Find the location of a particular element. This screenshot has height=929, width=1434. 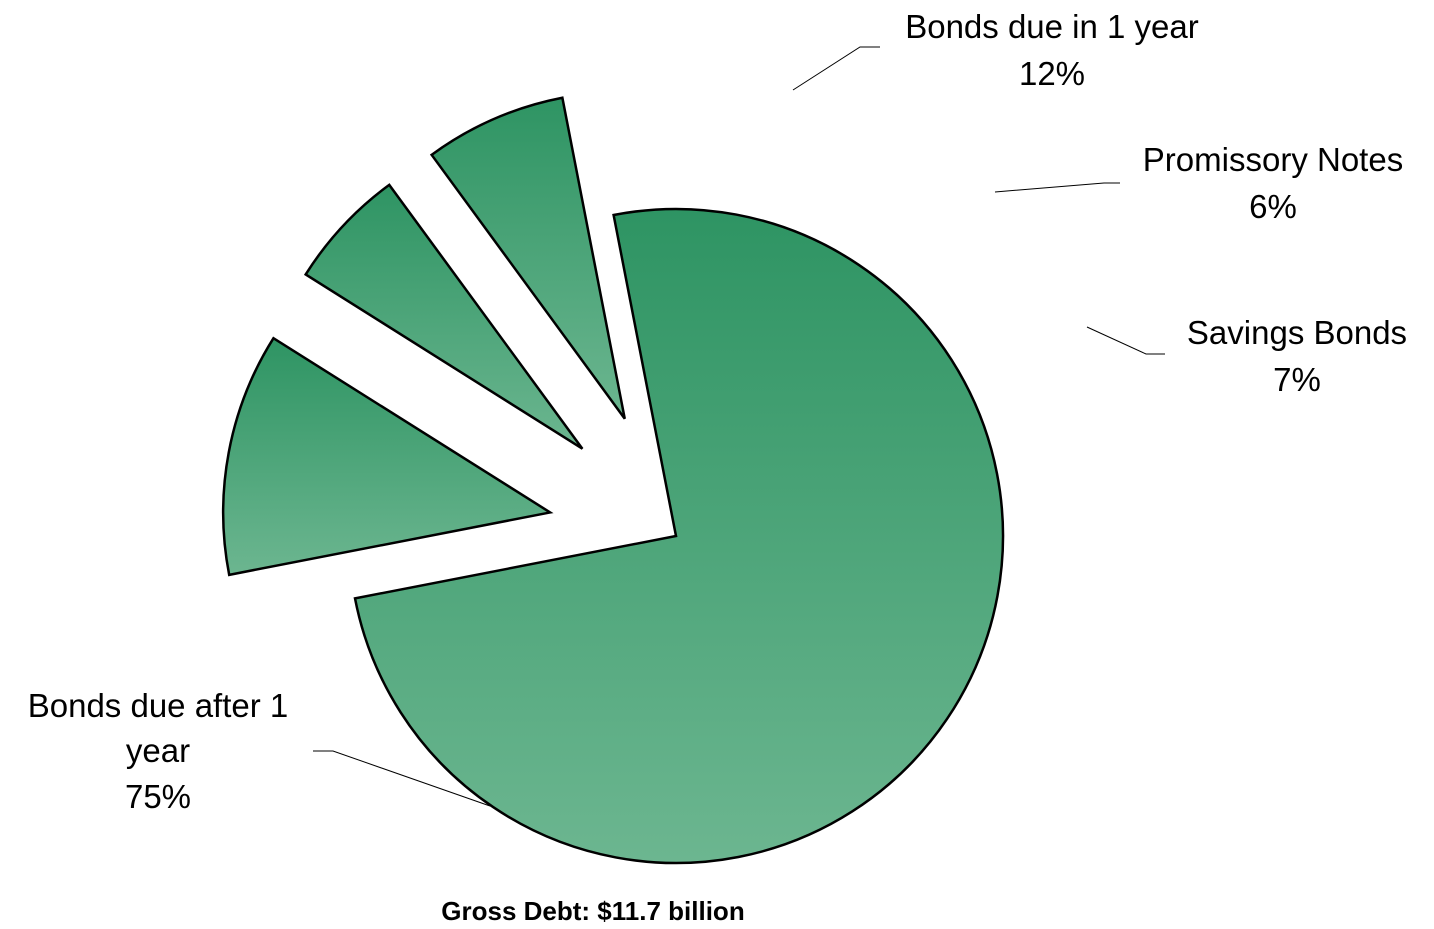

slice-label-bonds-after: Bonds due after 1 is located at coordinates (158, 705).